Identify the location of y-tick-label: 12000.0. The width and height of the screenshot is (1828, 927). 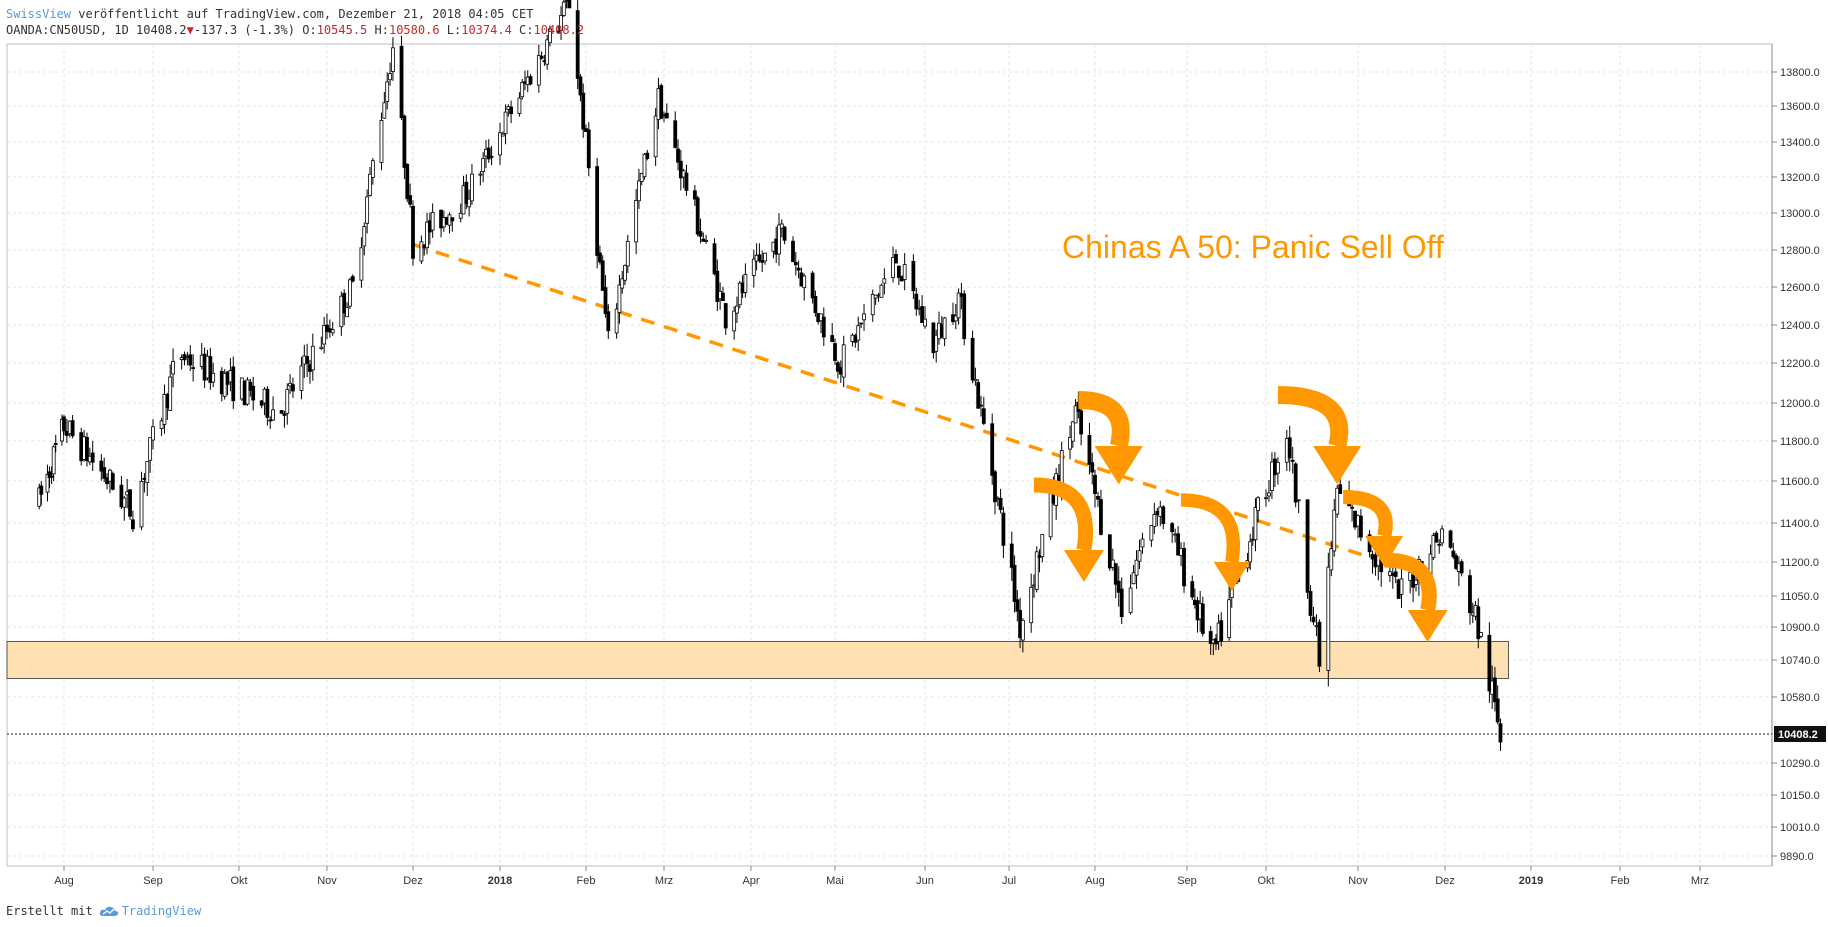
(1800, 404).